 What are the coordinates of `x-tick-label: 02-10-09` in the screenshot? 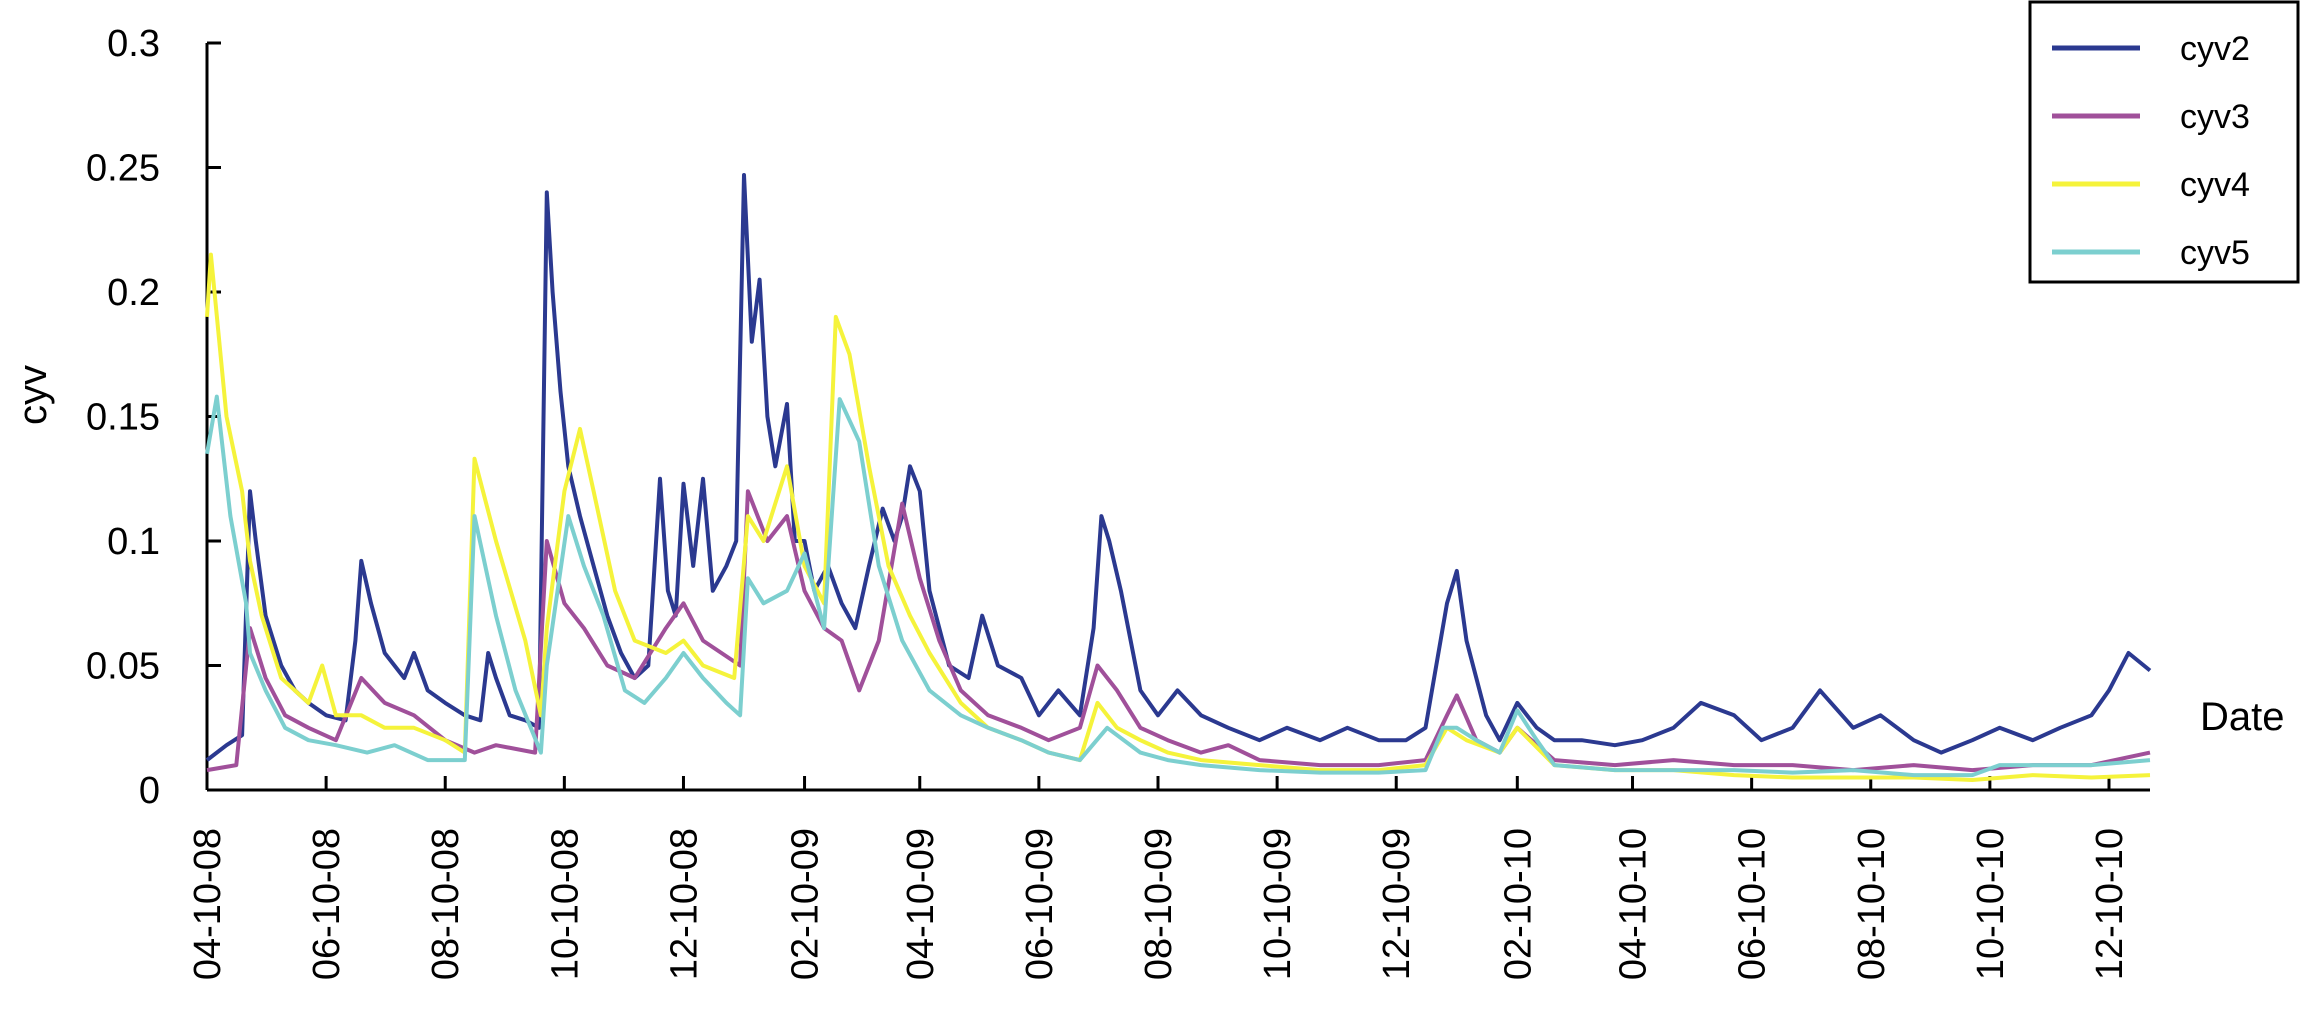 It's located at (806, 904).